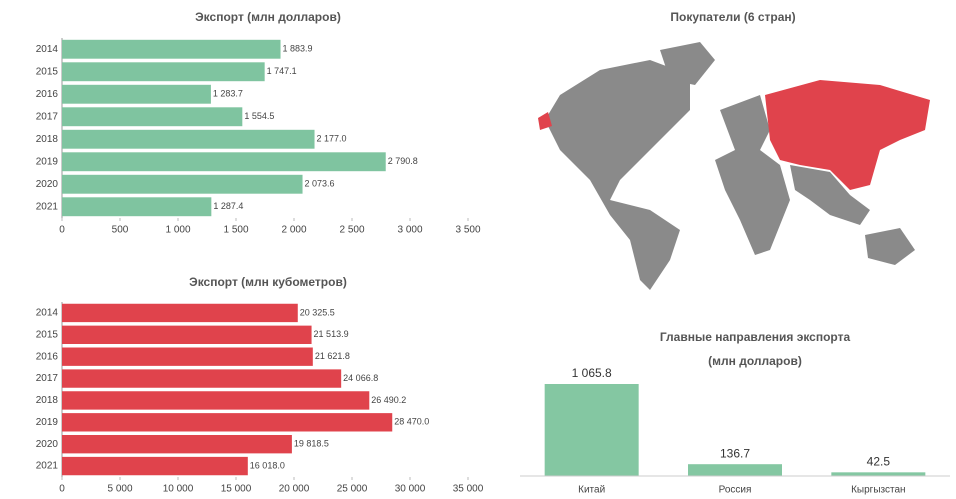 The image size is (956, 499). I want to click on map-australia, so click(890, 246).